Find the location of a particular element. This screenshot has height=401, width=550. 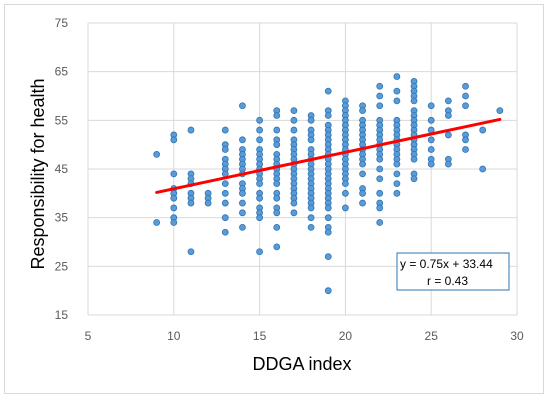

trendline is located at coordinates (328, 155).